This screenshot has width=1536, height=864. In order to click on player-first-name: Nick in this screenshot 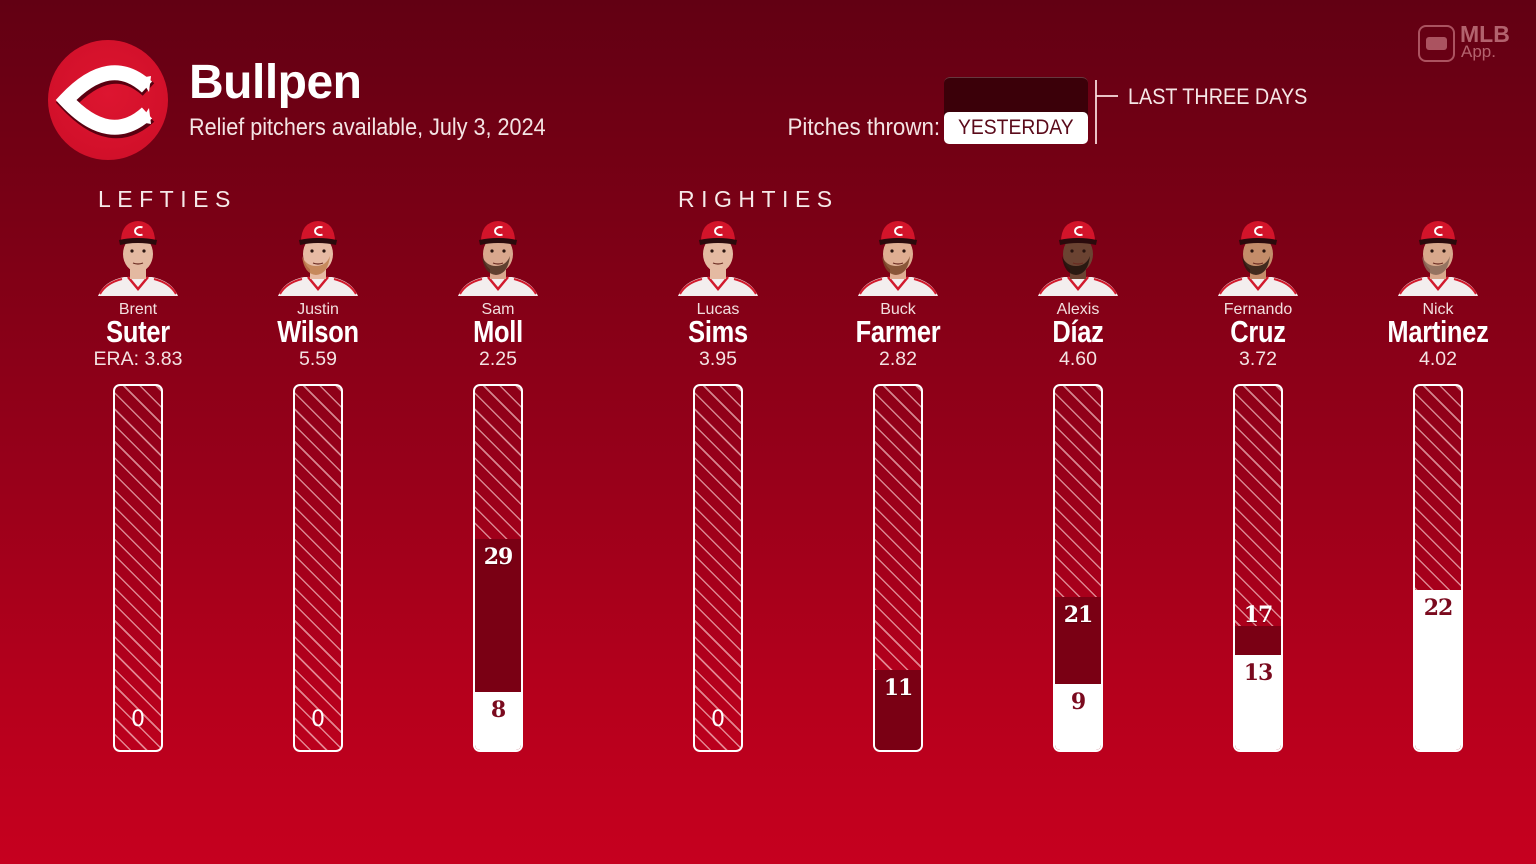, I will do `click(1438, 309)`.